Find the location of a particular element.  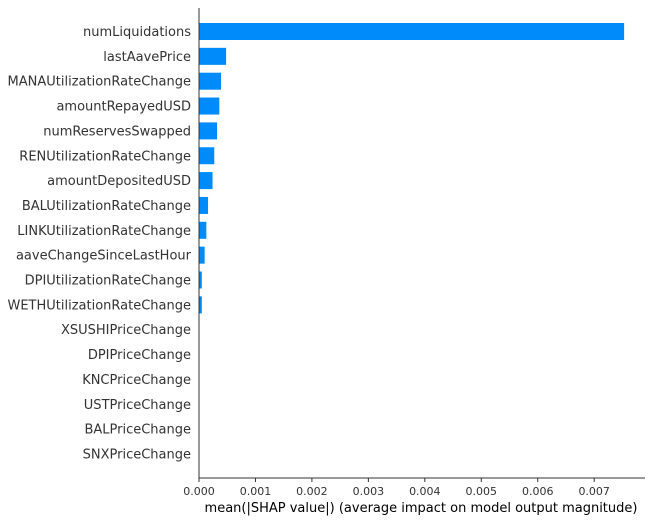

category-label: lastAavePrice is located at coordinates (147, 57).